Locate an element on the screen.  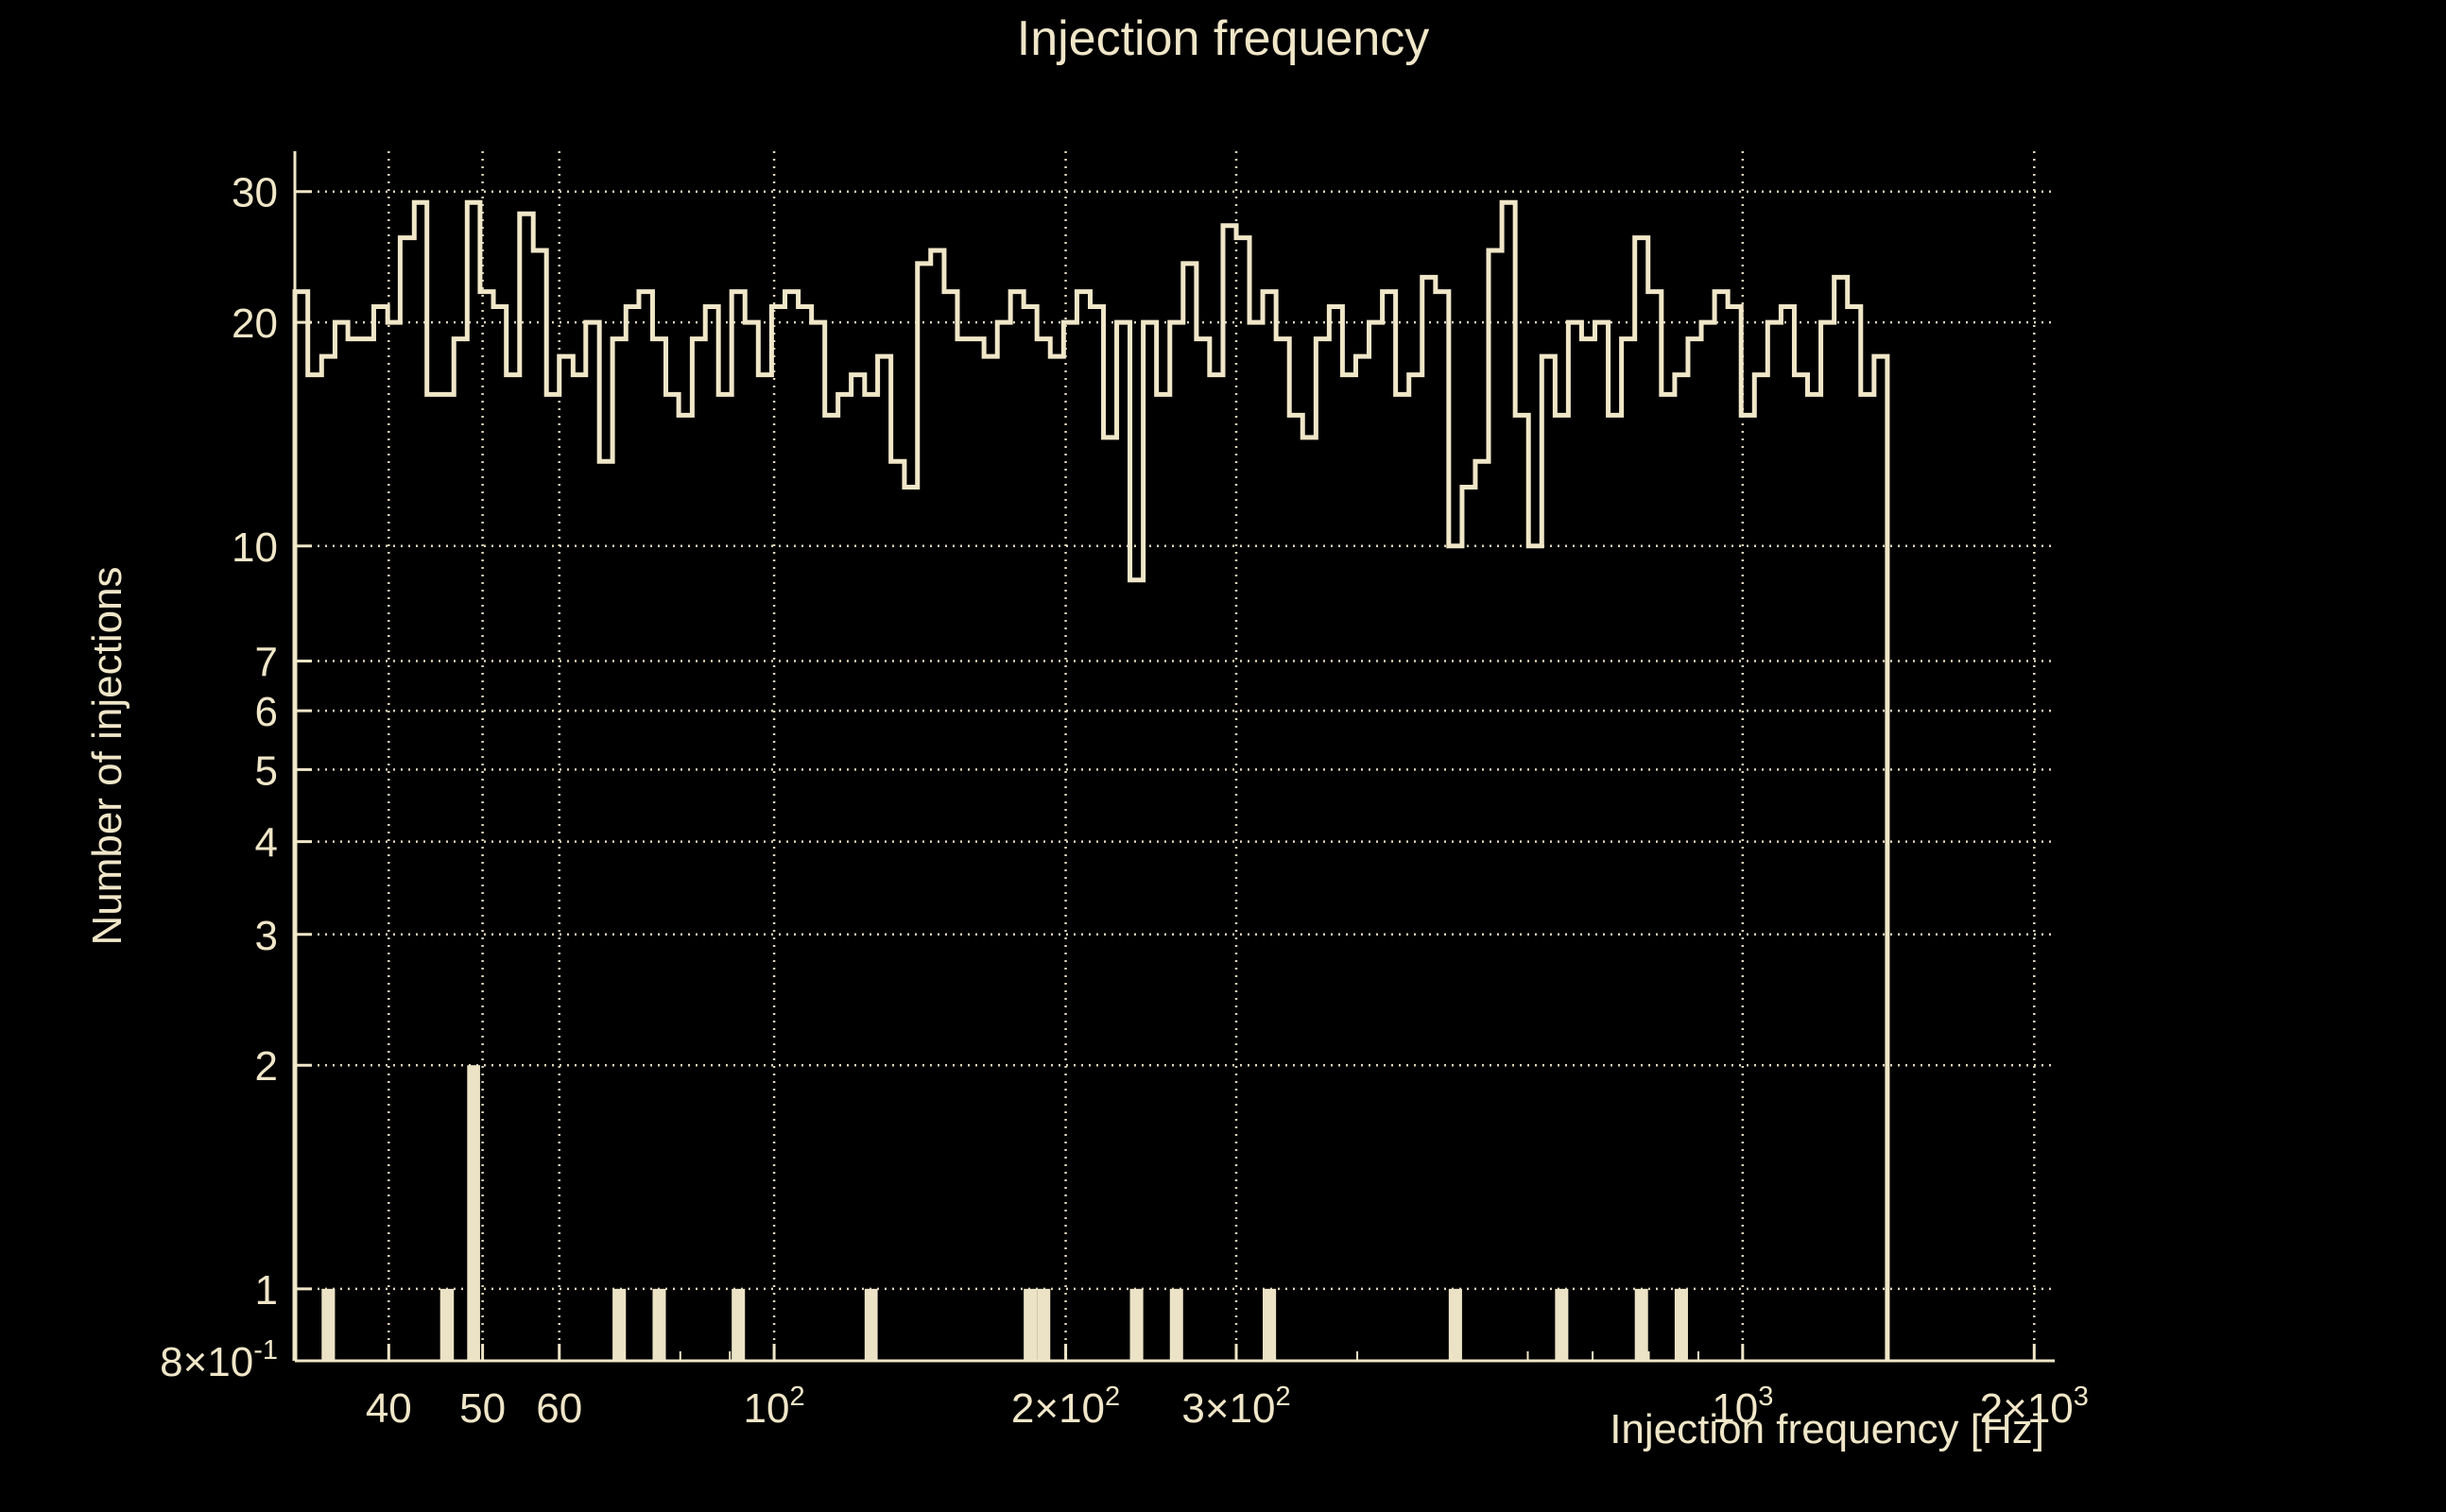
x-axis-tick-labels: 40 50 60 10² 2×10² 3×10² 10³ 2×10³ is located at coordinates (1227, 1407).